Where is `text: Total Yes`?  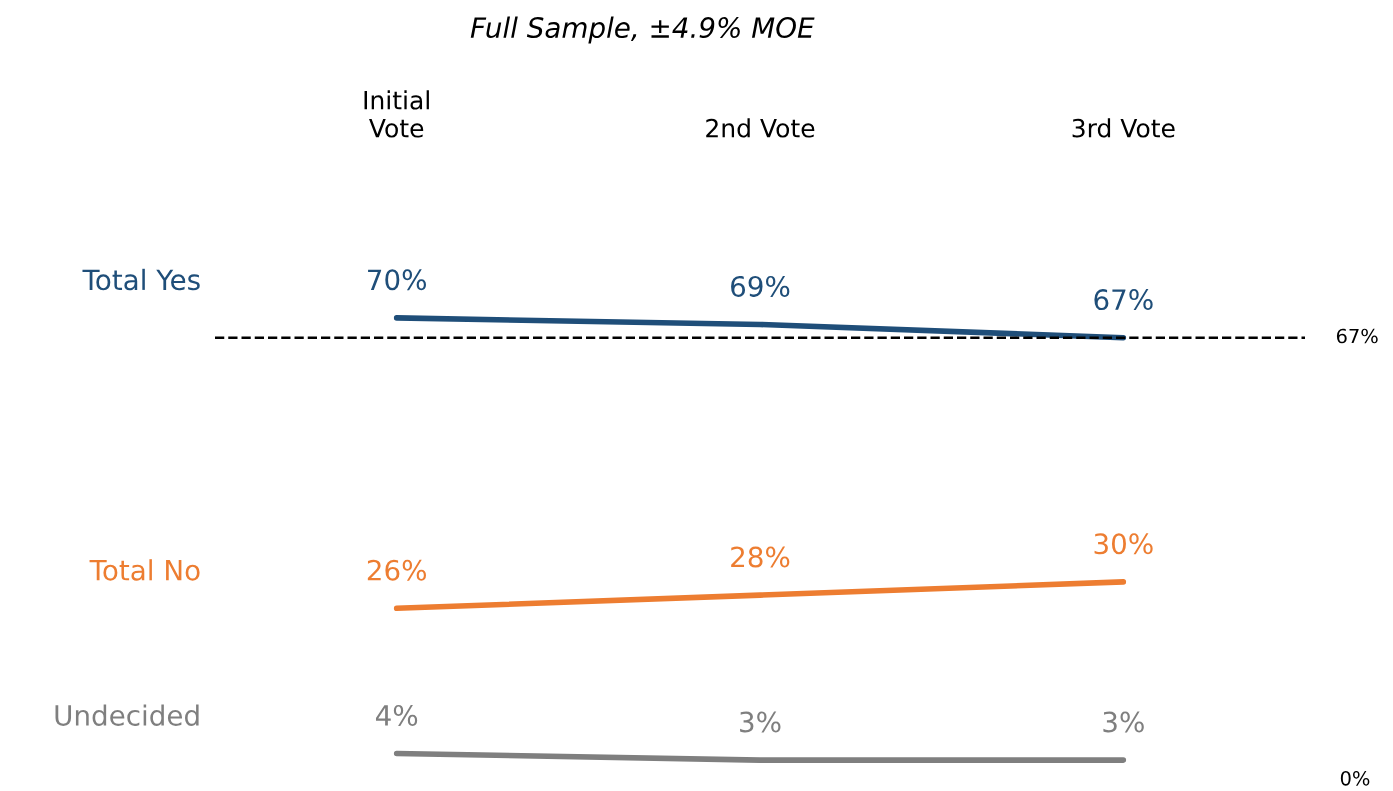 text: Total Yes is located at coordinates (141, 279).